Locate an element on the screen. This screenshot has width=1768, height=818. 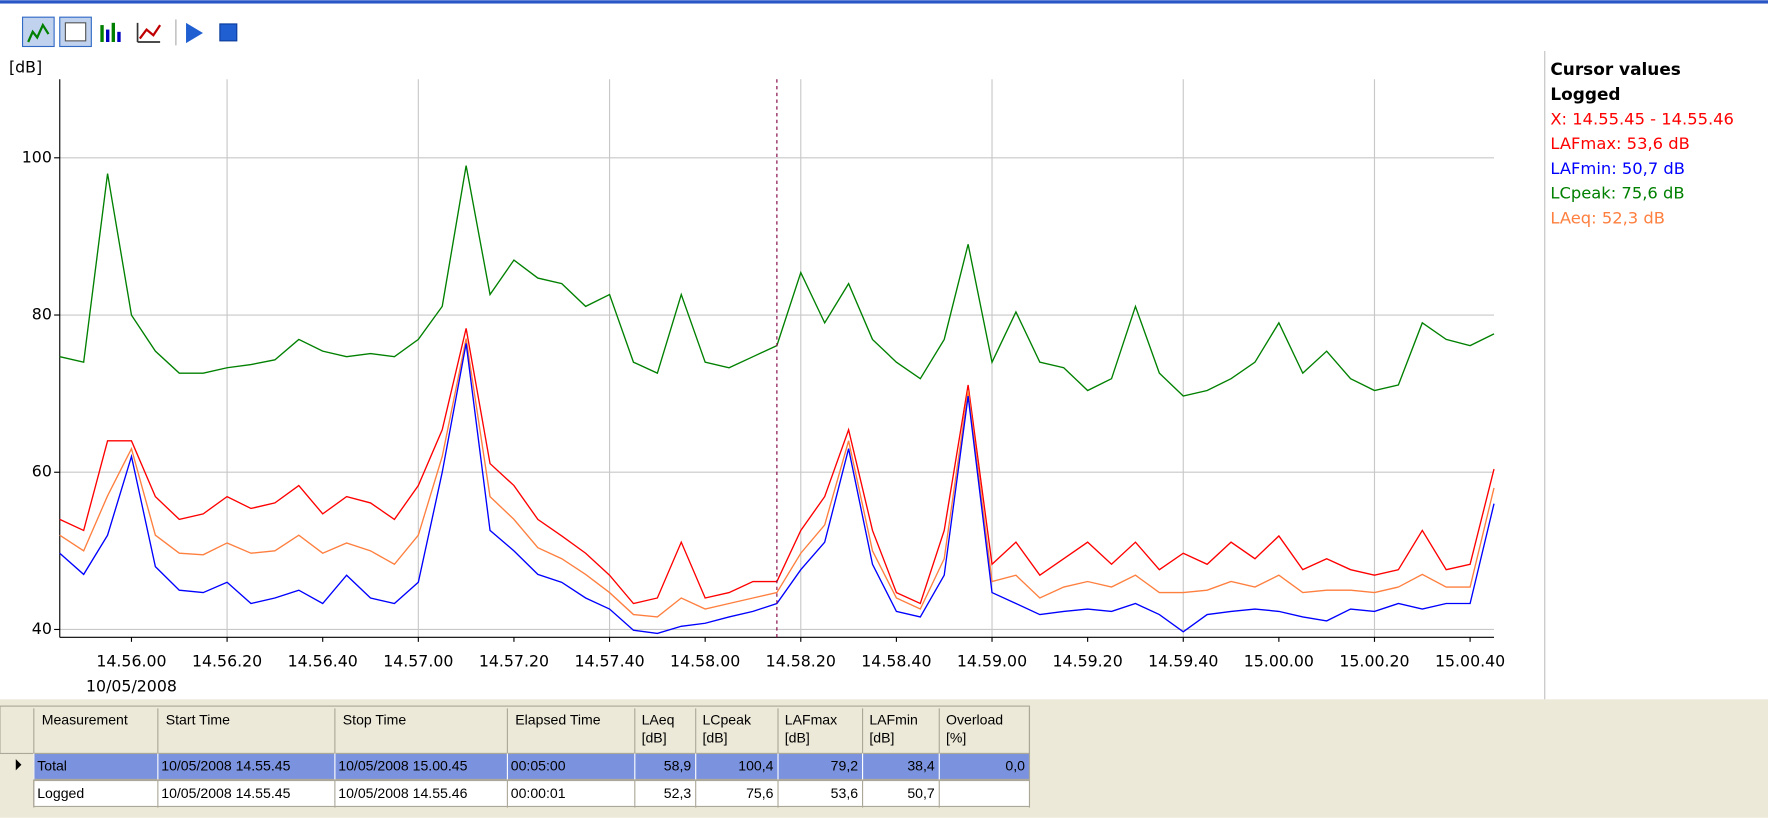
panel-subtitle: Logged is located at coordinates (1585, 94).